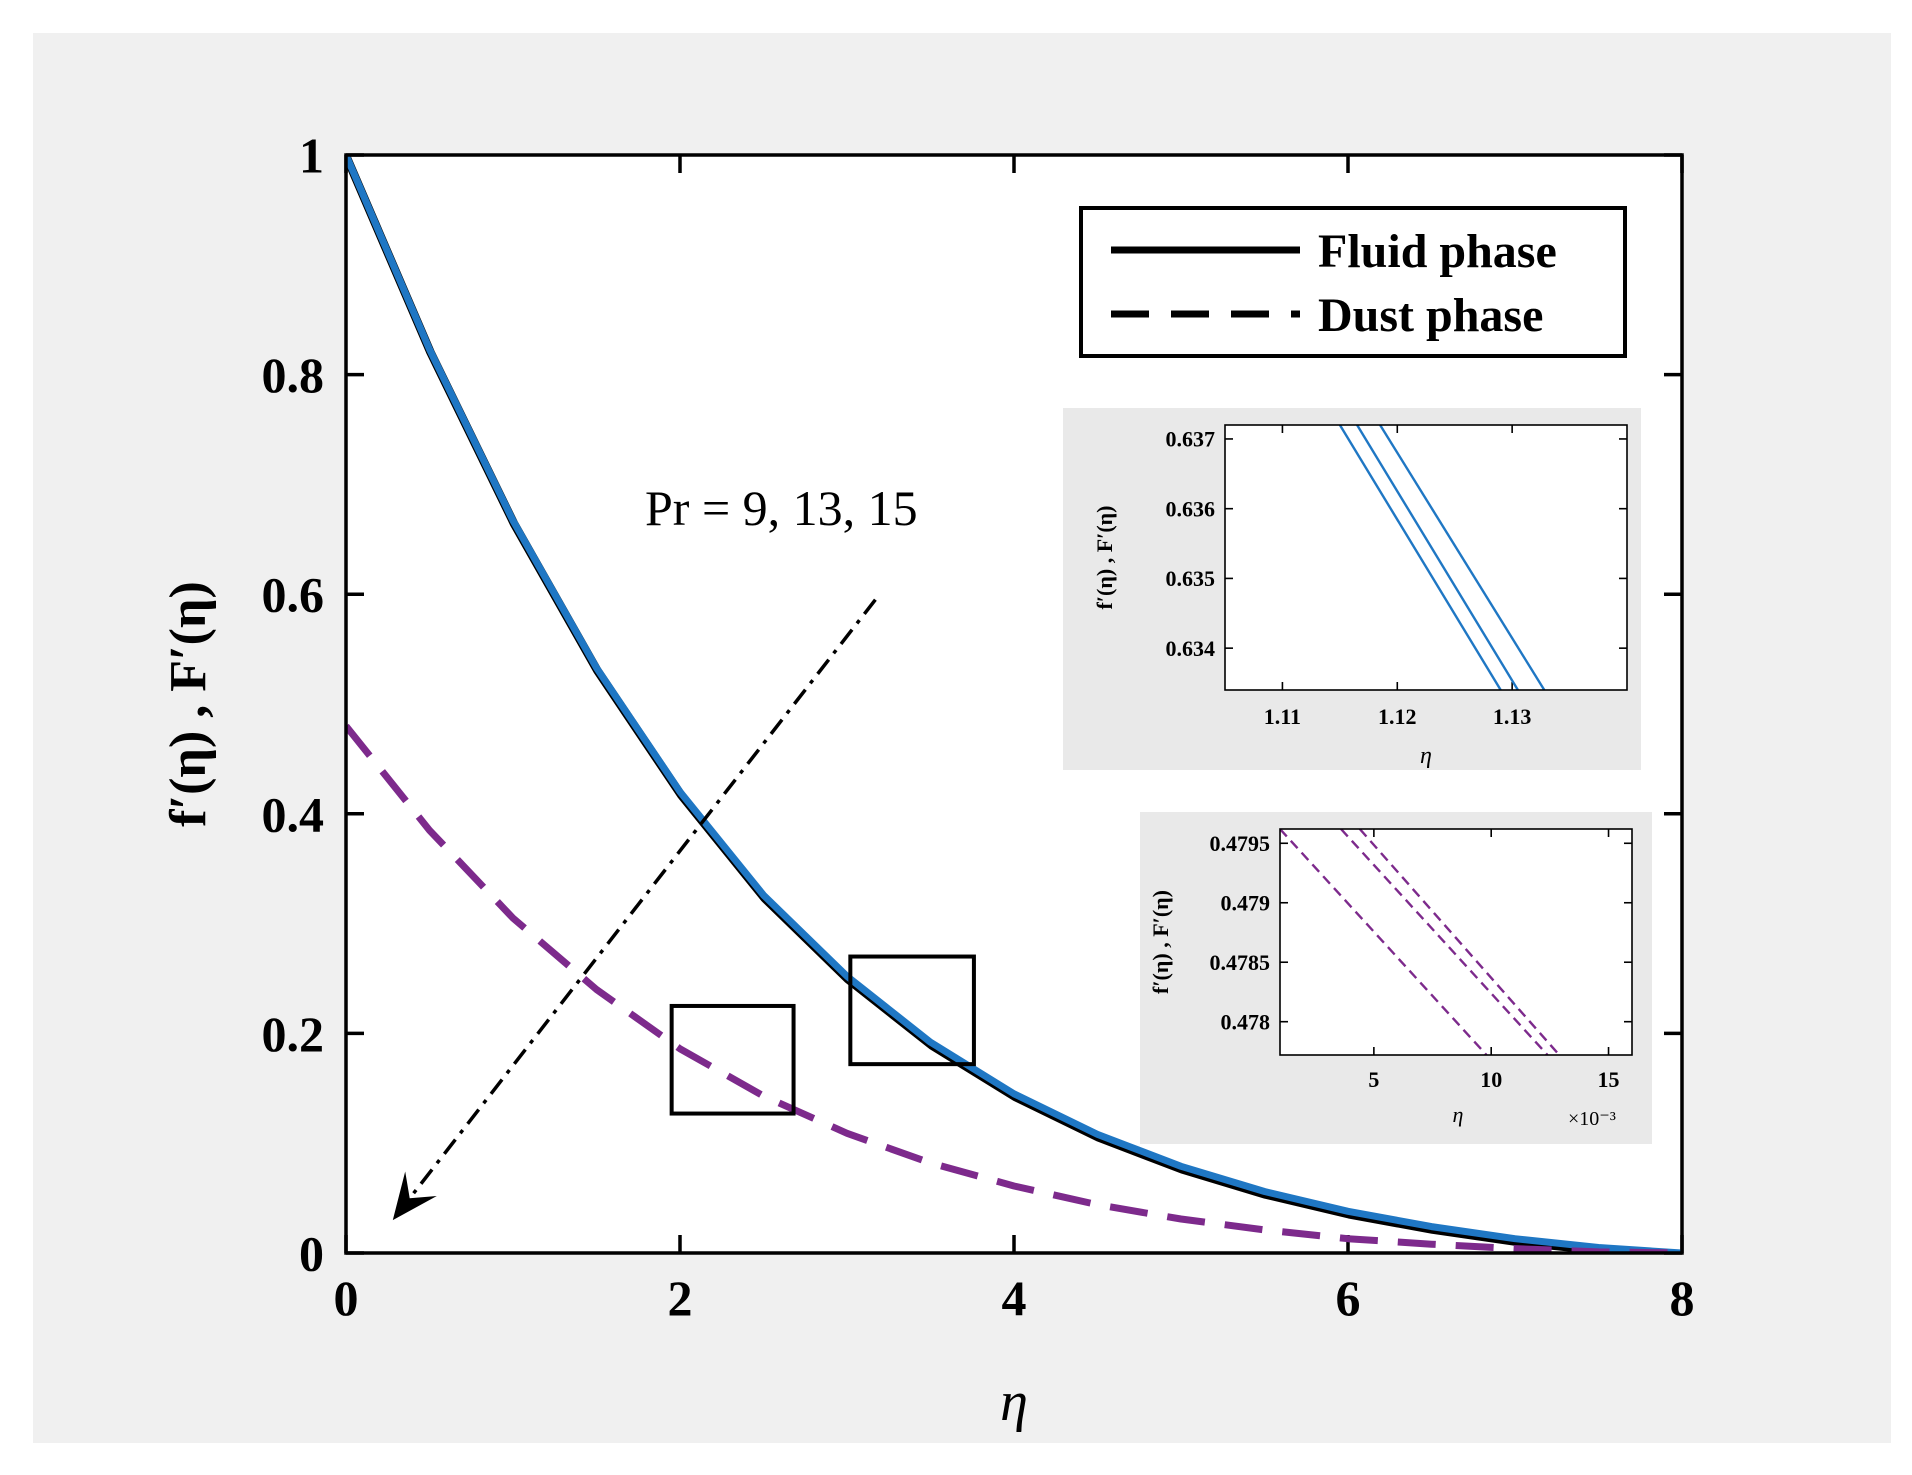 The height and width of the screenshot is (1475, 1912). Describe the element at coordinates (1191, 439) in the screenshot. I see `inset-fluid-ytick-label: 0.637` at that location.